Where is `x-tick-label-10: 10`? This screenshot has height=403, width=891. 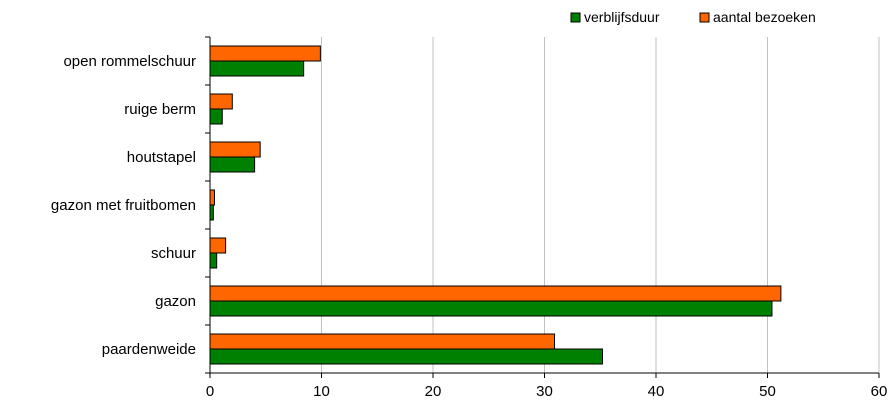 x-tick-label-10: 10 is located at coordinates (321, 391).